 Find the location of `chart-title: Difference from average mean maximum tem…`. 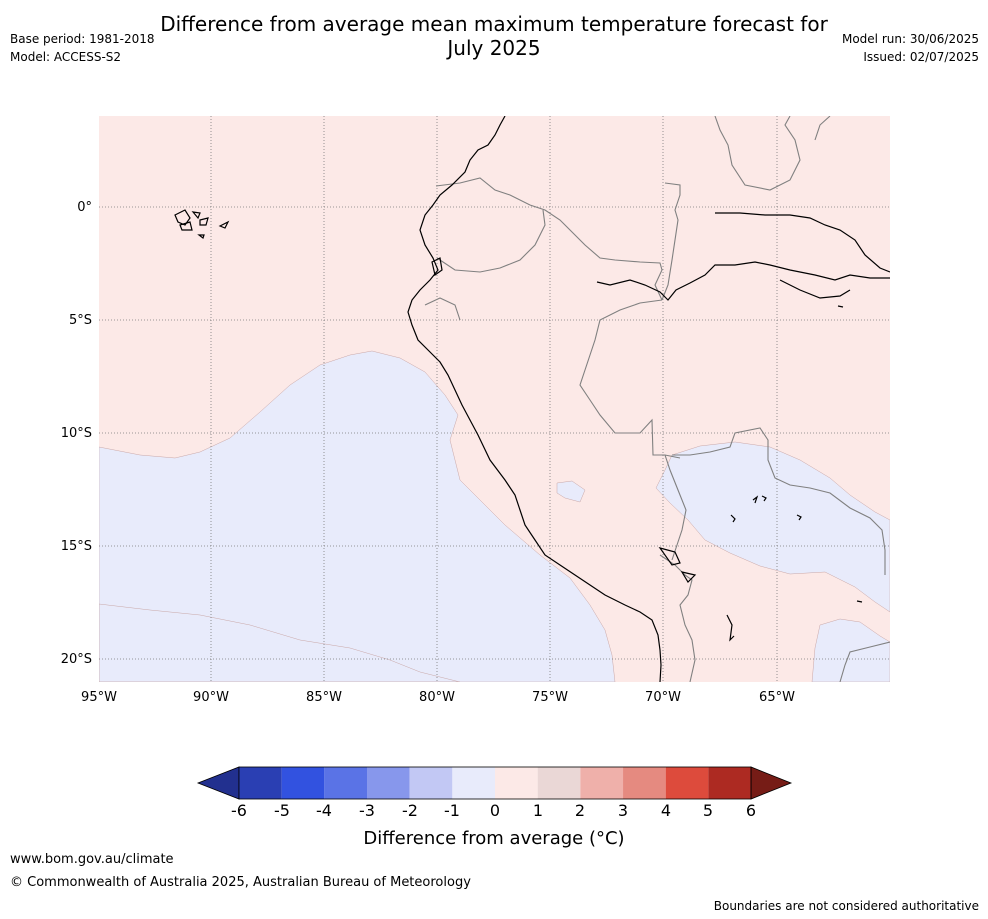

chart-title: Difference from average mean maximum tem… is located at coordinates (494, 36).